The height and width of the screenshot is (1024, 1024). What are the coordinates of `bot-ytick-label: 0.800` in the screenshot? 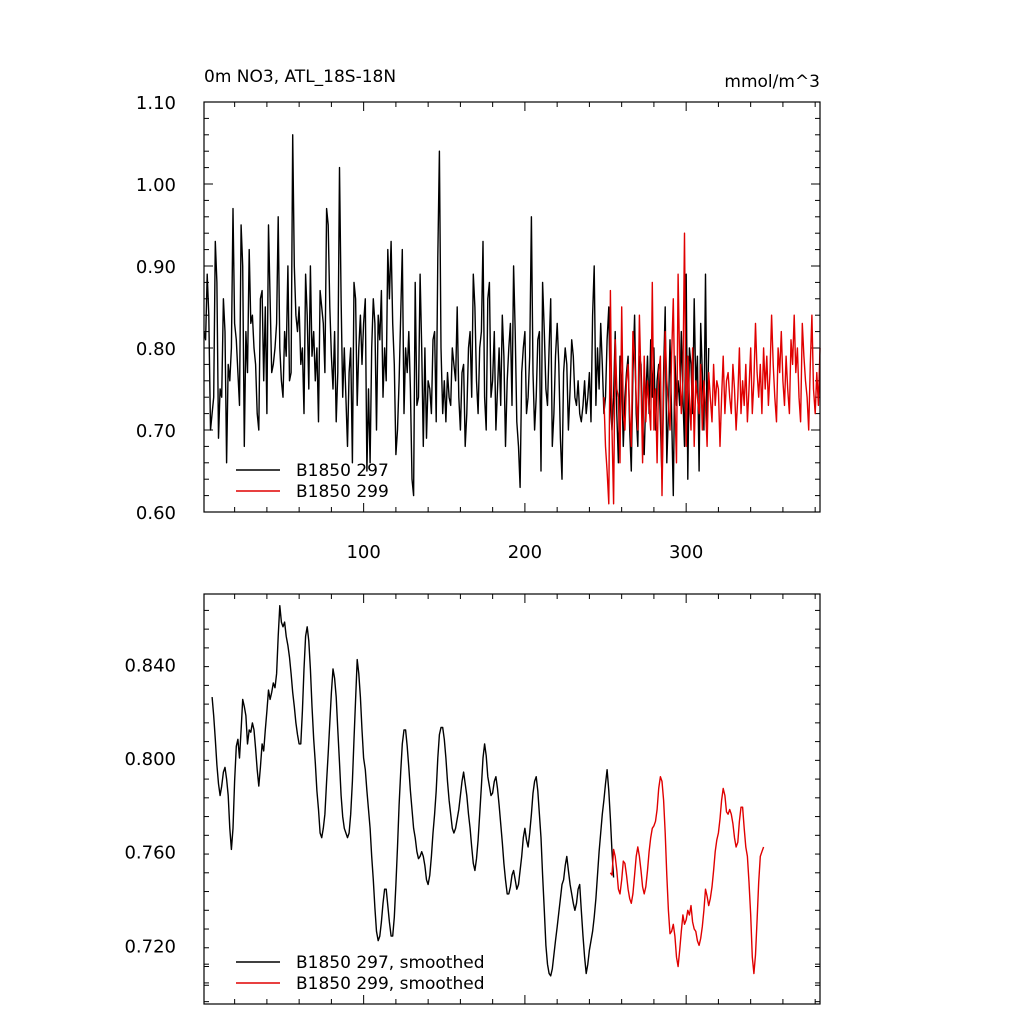 It's located at (150, 759).